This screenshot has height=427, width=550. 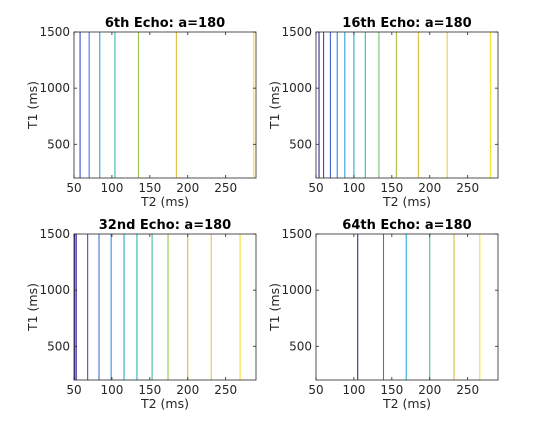 What do you see at coordinates (406, 225) in the screenshot?
I see `chart-title: 64th Echo: a=180` at bounding box center [406, 225].